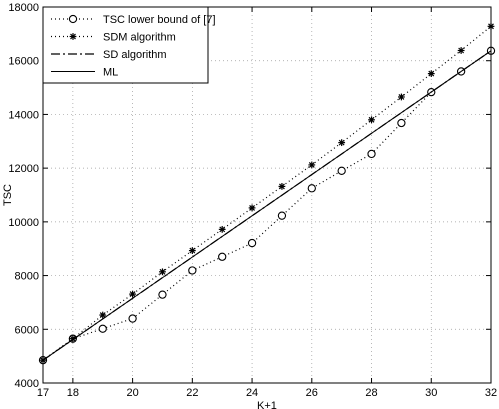 The height and width of the screenshot is (409, 499). Describe the element at coordinates (252, 393) in the screenshot. I see `x-tick-label: 24` at that location.